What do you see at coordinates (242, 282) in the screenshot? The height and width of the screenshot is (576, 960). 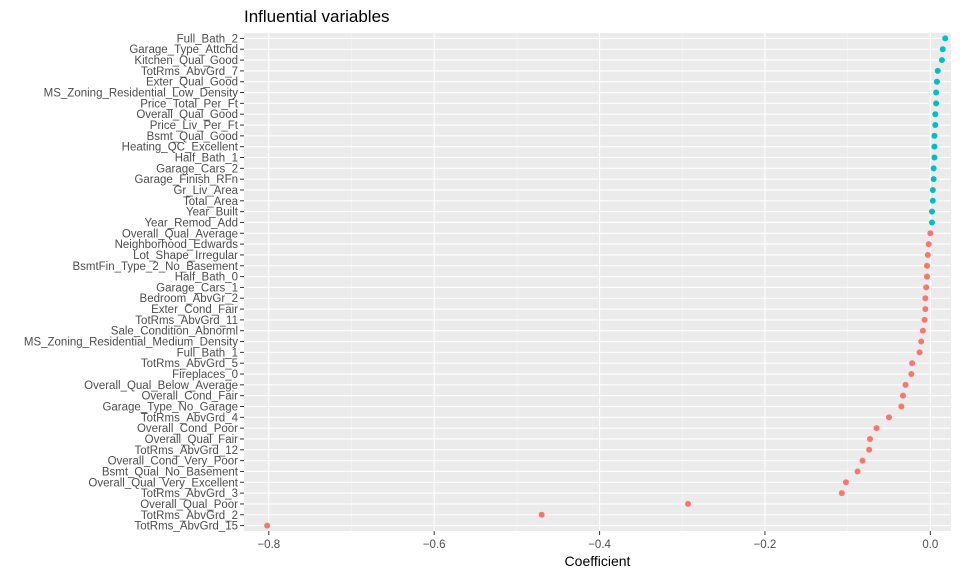 I see `y-tick-marks` at bounding box center [242, 282].